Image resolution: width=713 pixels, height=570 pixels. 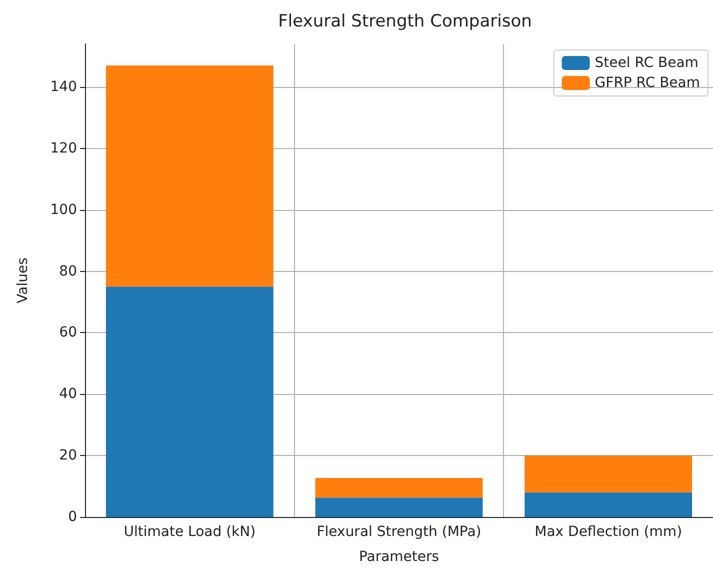 I want to click on y-tick-label: 20, so click(x=68, y=456).